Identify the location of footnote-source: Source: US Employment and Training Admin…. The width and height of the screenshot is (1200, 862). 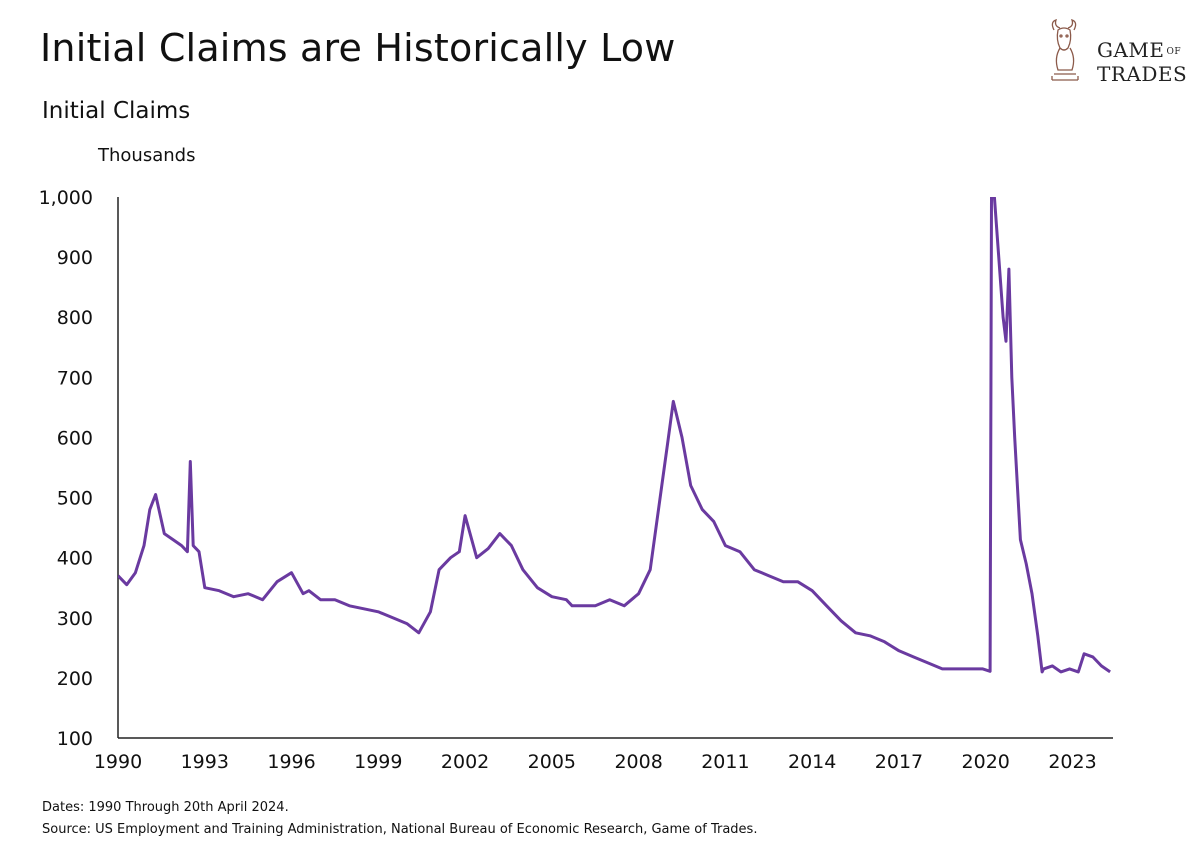
(400, 829).